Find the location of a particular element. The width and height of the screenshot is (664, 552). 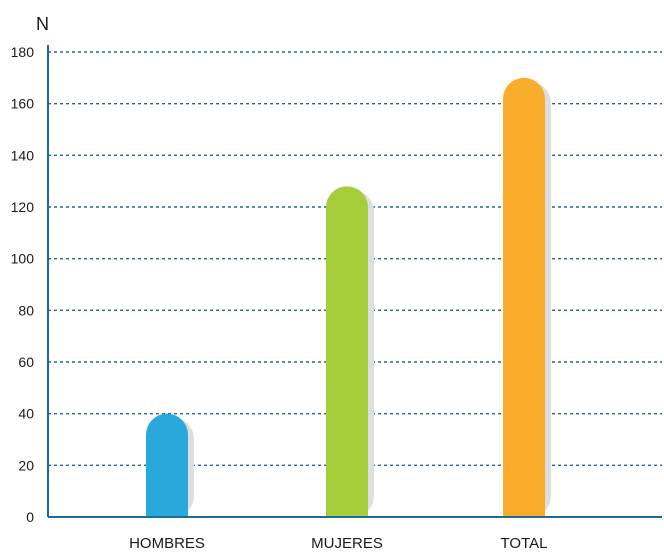

y-tick-label-40: 40 is located at coordinates (26, 414).